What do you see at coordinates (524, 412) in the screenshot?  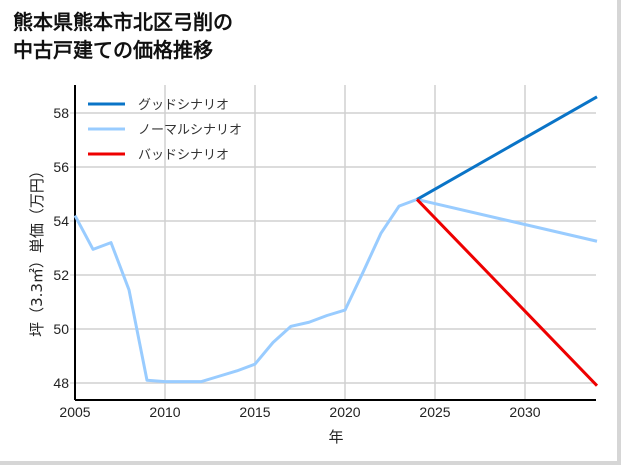 I see `x-tick-label: 2030` at bounding box center [524, 412].